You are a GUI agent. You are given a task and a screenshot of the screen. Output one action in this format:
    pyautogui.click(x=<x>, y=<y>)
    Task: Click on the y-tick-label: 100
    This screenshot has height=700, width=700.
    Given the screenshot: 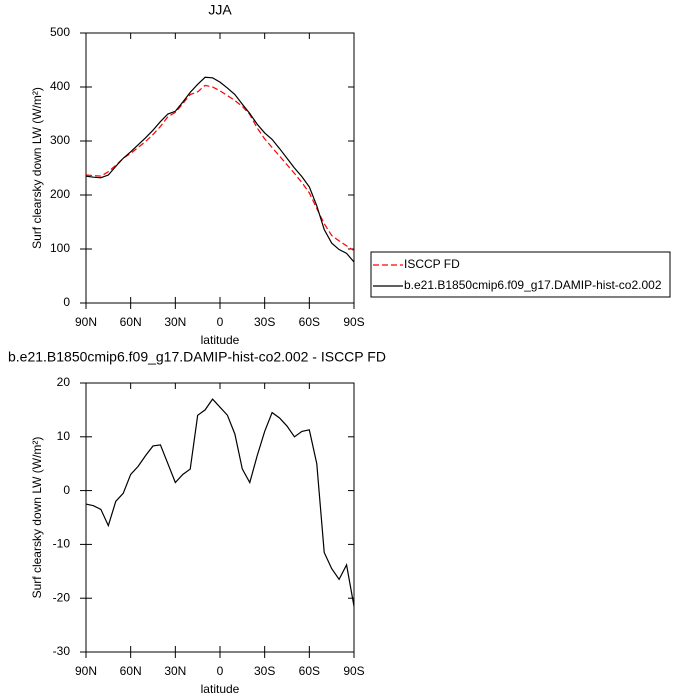 What is the action you would take?
    pyautogui.click(x=60, y=248)
    